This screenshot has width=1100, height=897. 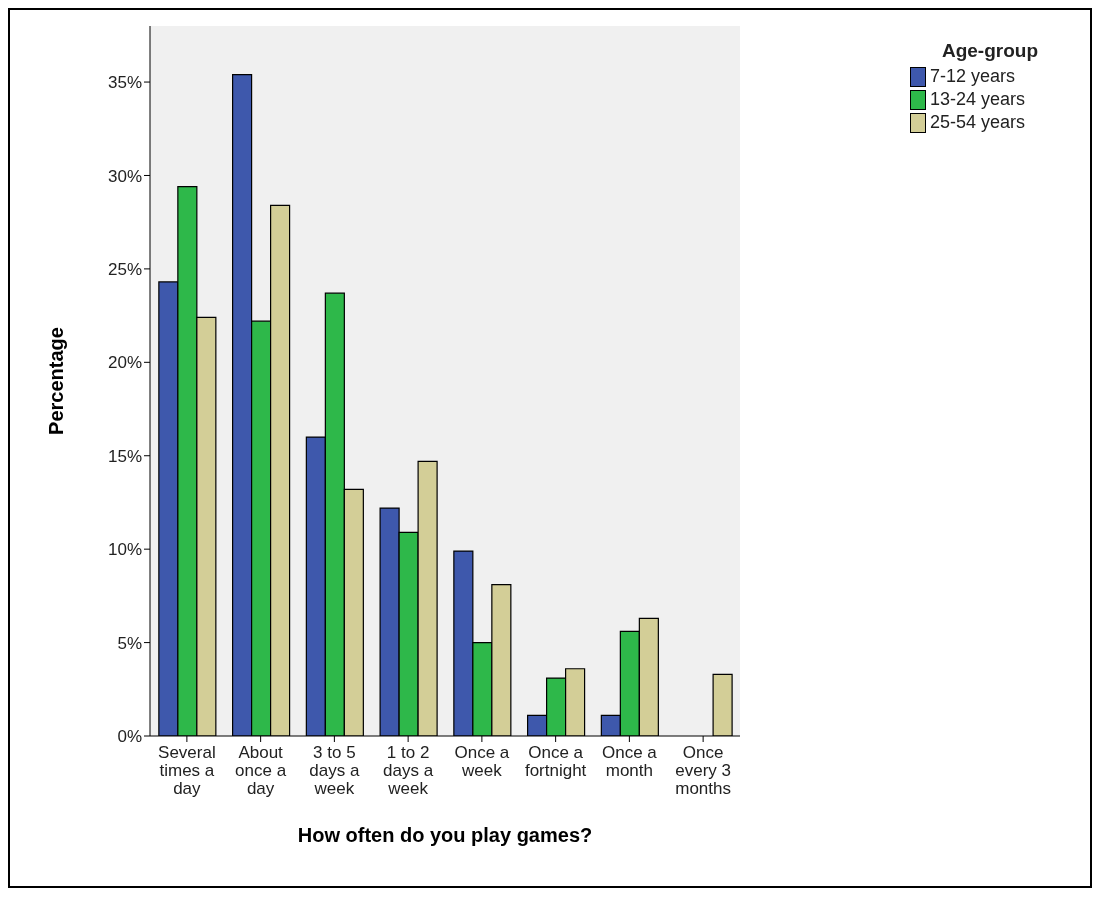 I want to click on y-tick-label: 15%, so click(x=124, y=456).